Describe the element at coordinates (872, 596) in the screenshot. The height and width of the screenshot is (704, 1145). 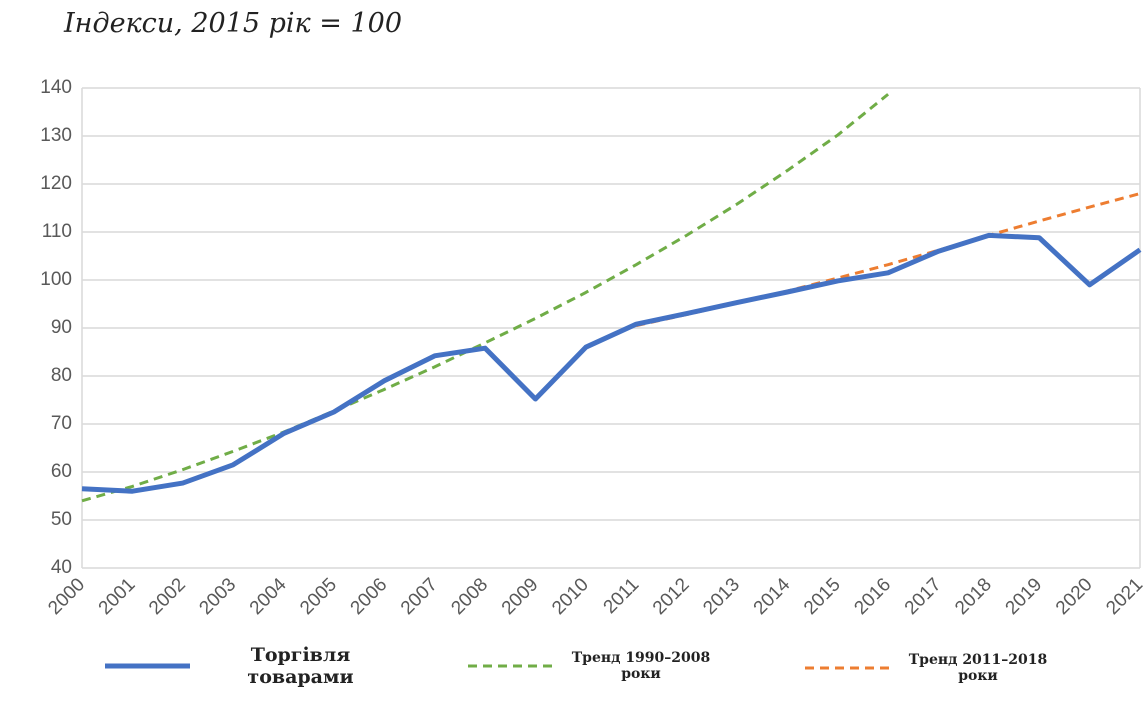
I see `x-tick-label: 2016` at that location.